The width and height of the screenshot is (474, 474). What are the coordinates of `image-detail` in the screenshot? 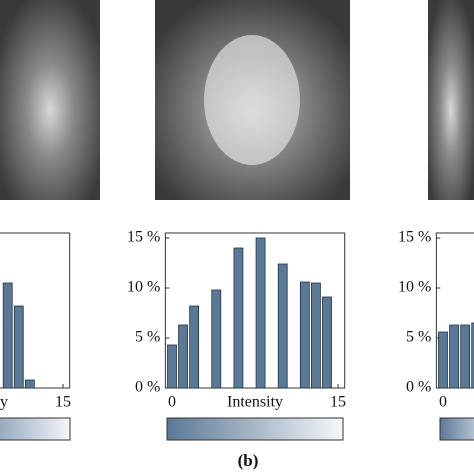 It's located at (252, 100).